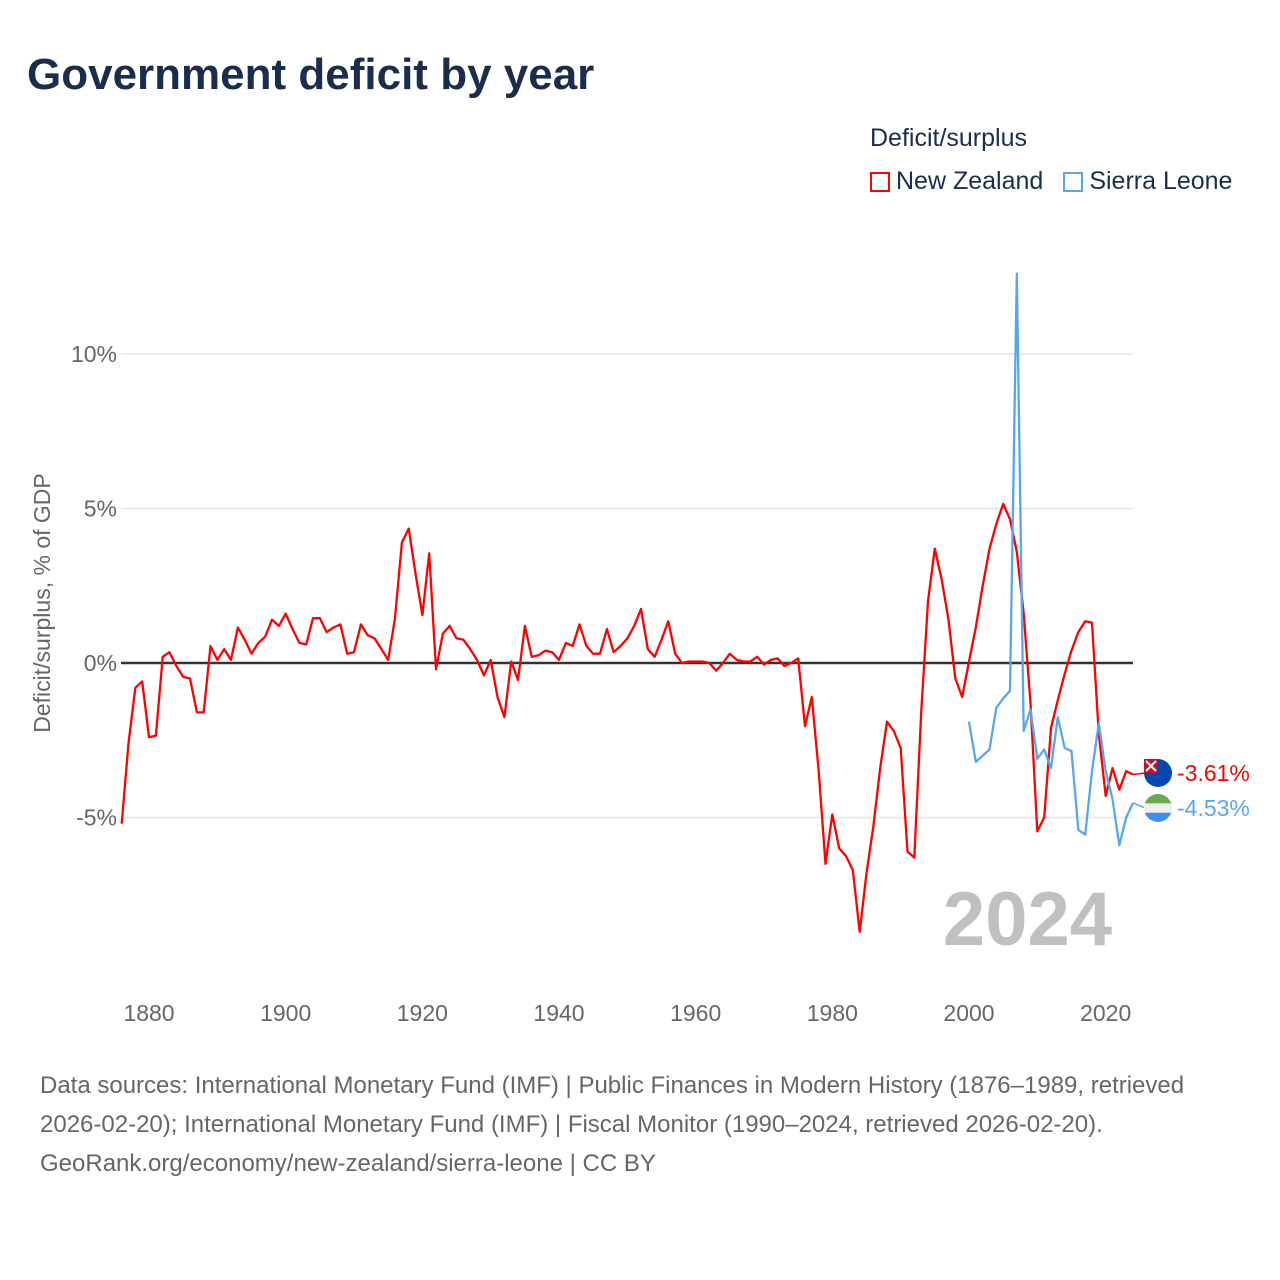 The height and width of the screenshot is (1280, 1280). Describe the element at coordinates (558, 1013) in the screenshot. I see `x-tick-label: 1940` at that location.